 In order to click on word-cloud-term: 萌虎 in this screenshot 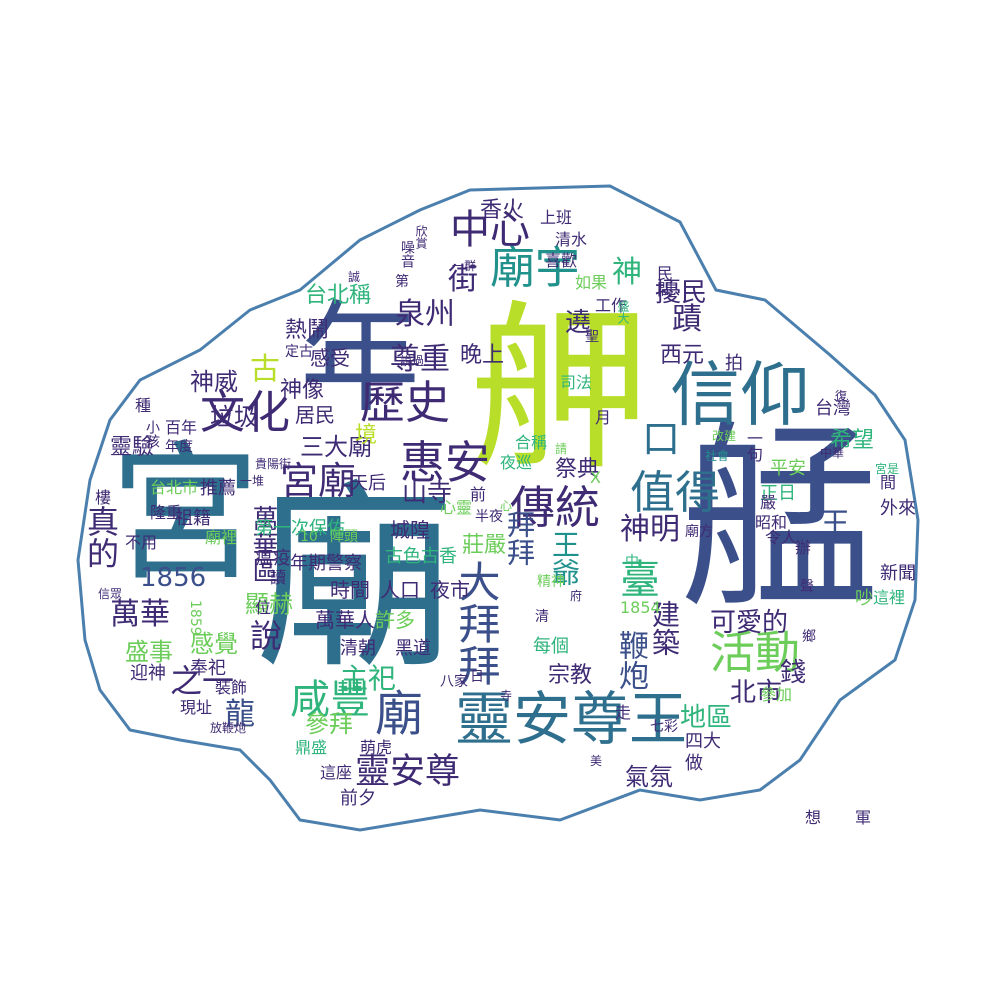, I will do `click(376, 747)`.